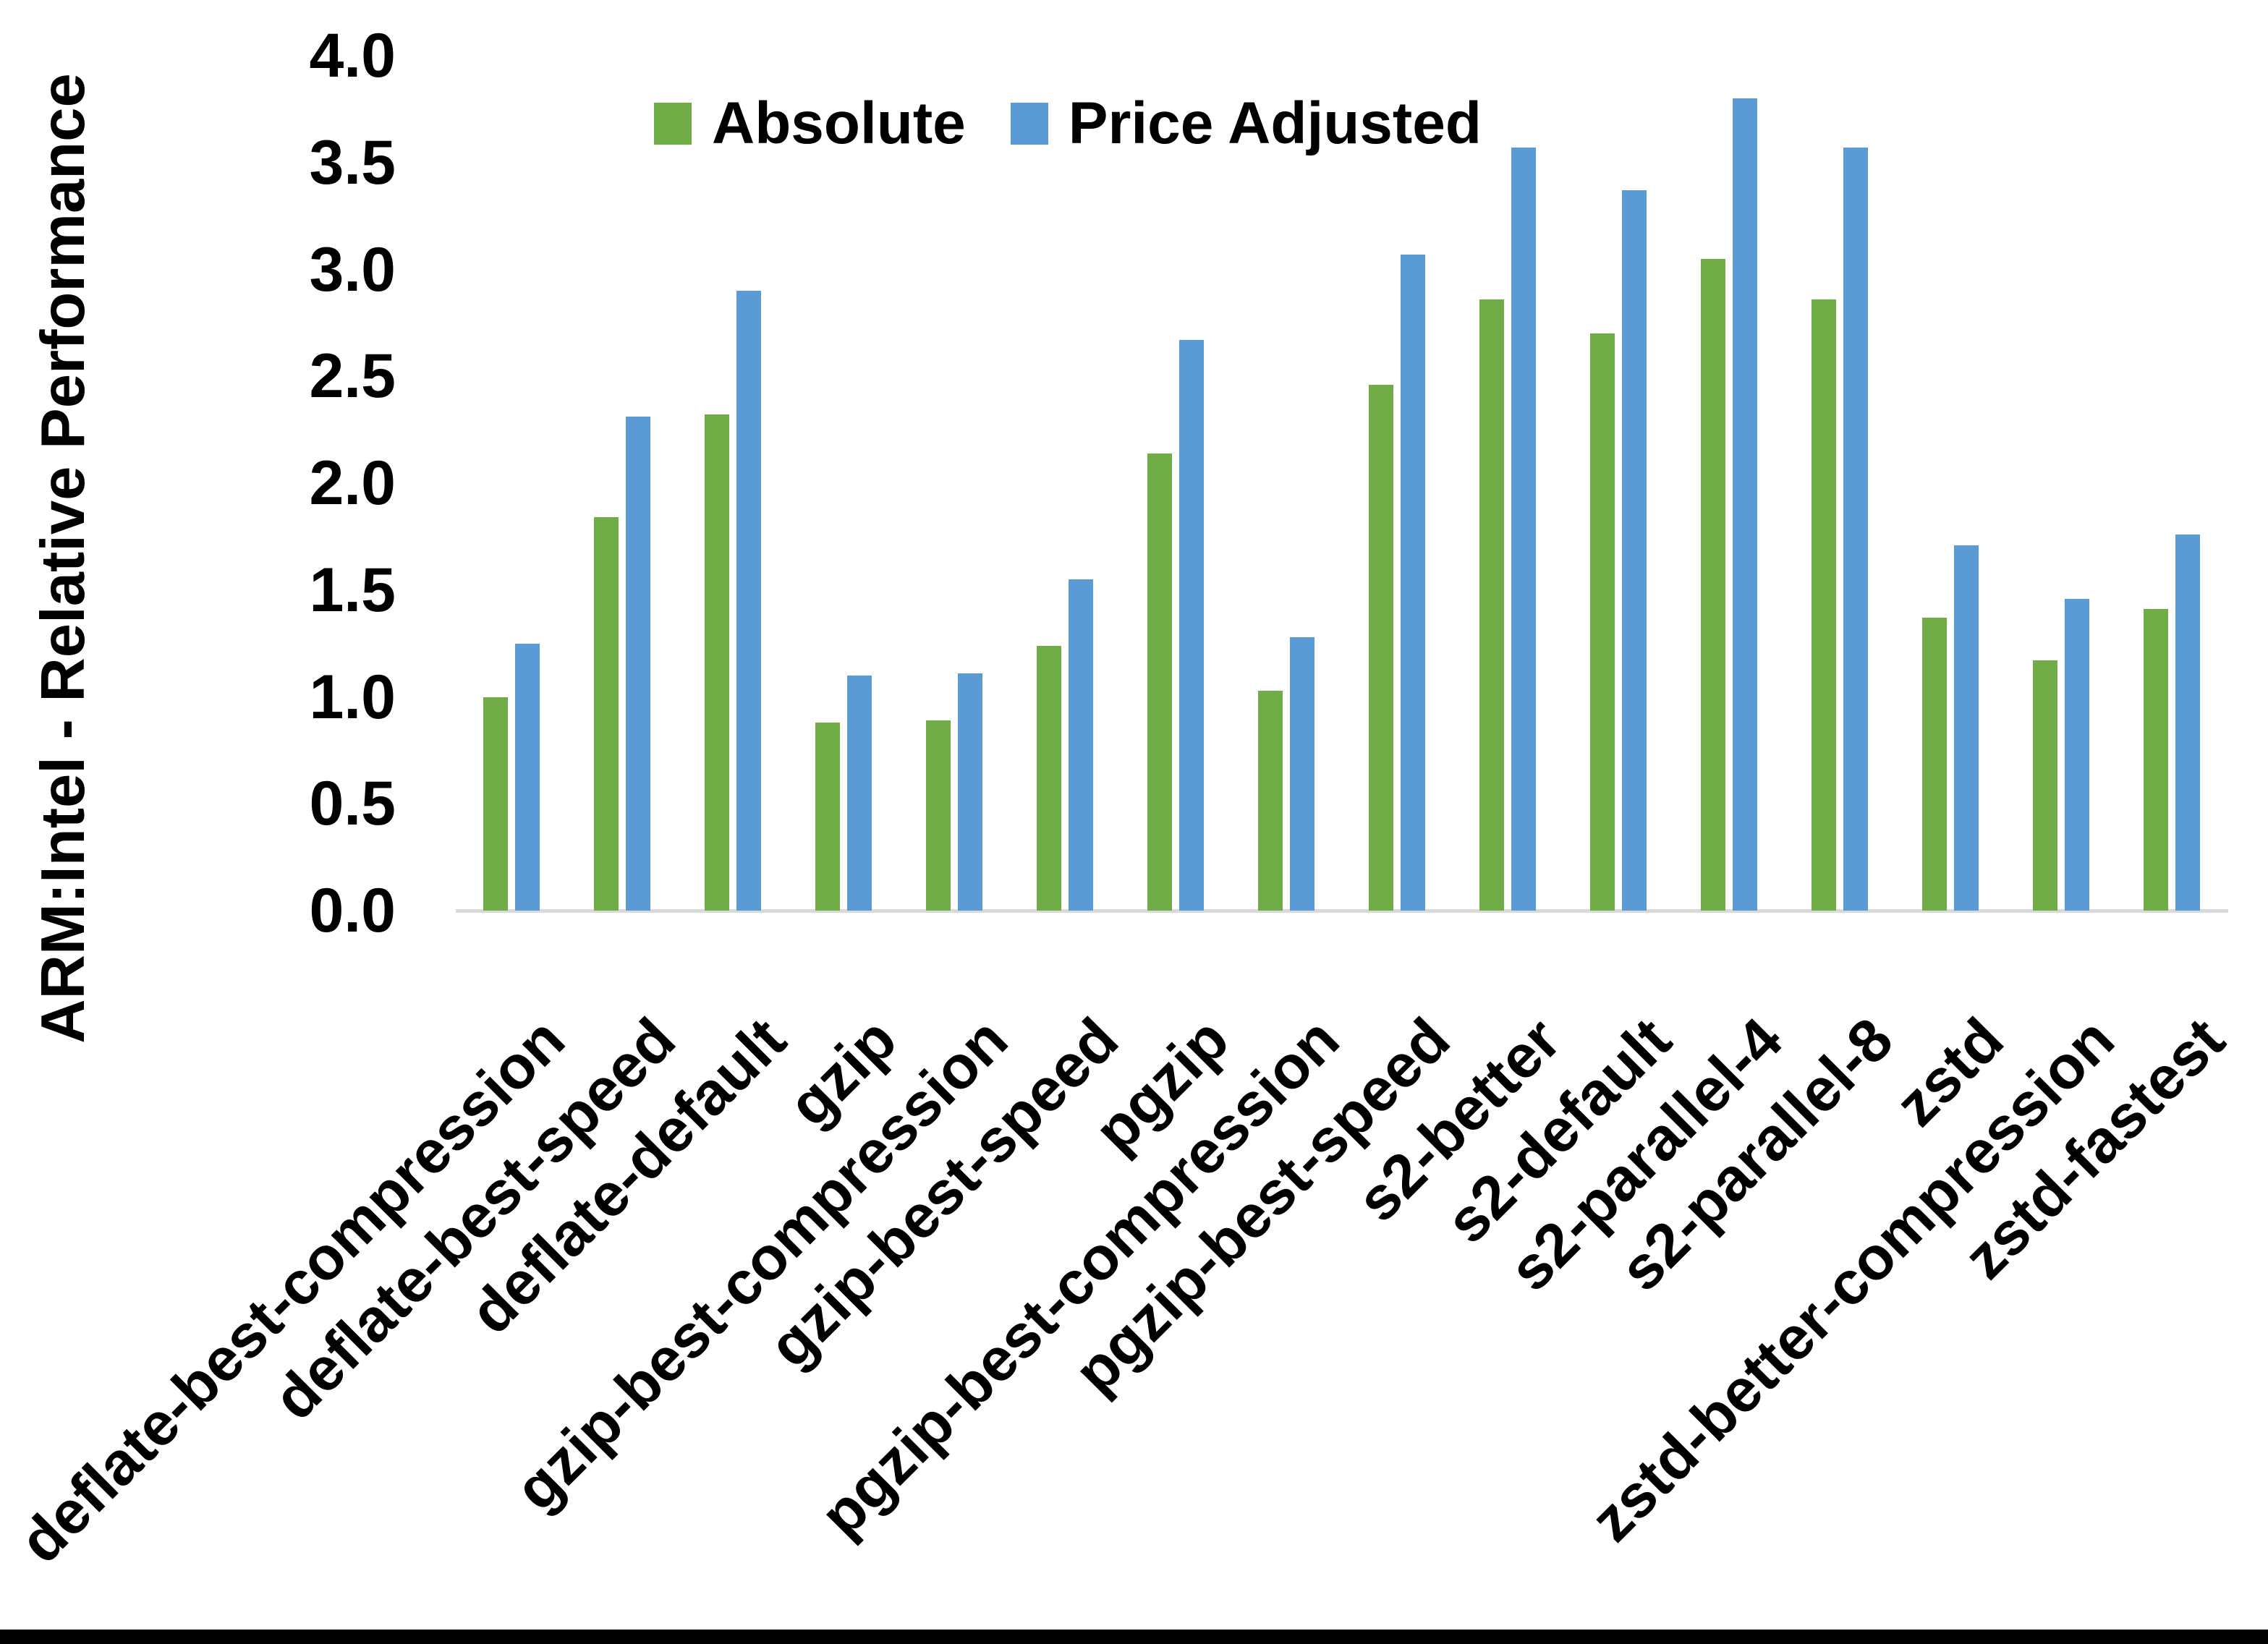 This screenshot has height=1644, width=2268. What do you see at coordinates (352, 269) in the screenshot?
I see `y-tick-label: 3.0` at bounding box center [352, 269].